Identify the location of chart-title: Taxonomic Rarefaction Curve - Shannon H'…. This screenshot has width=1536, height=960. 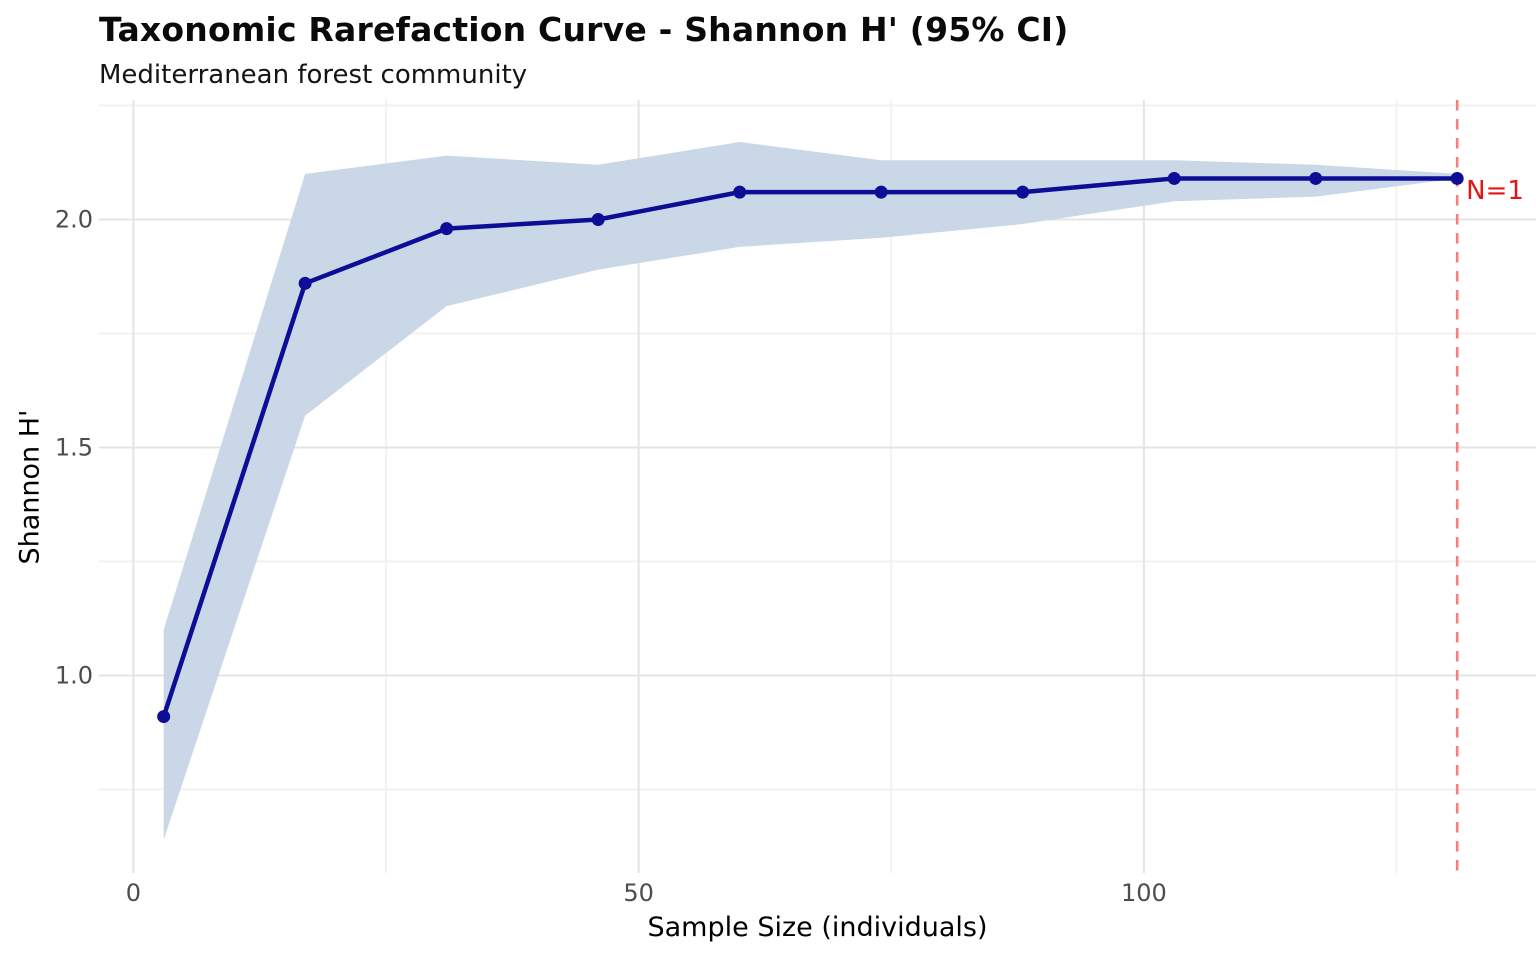
(584, 29).